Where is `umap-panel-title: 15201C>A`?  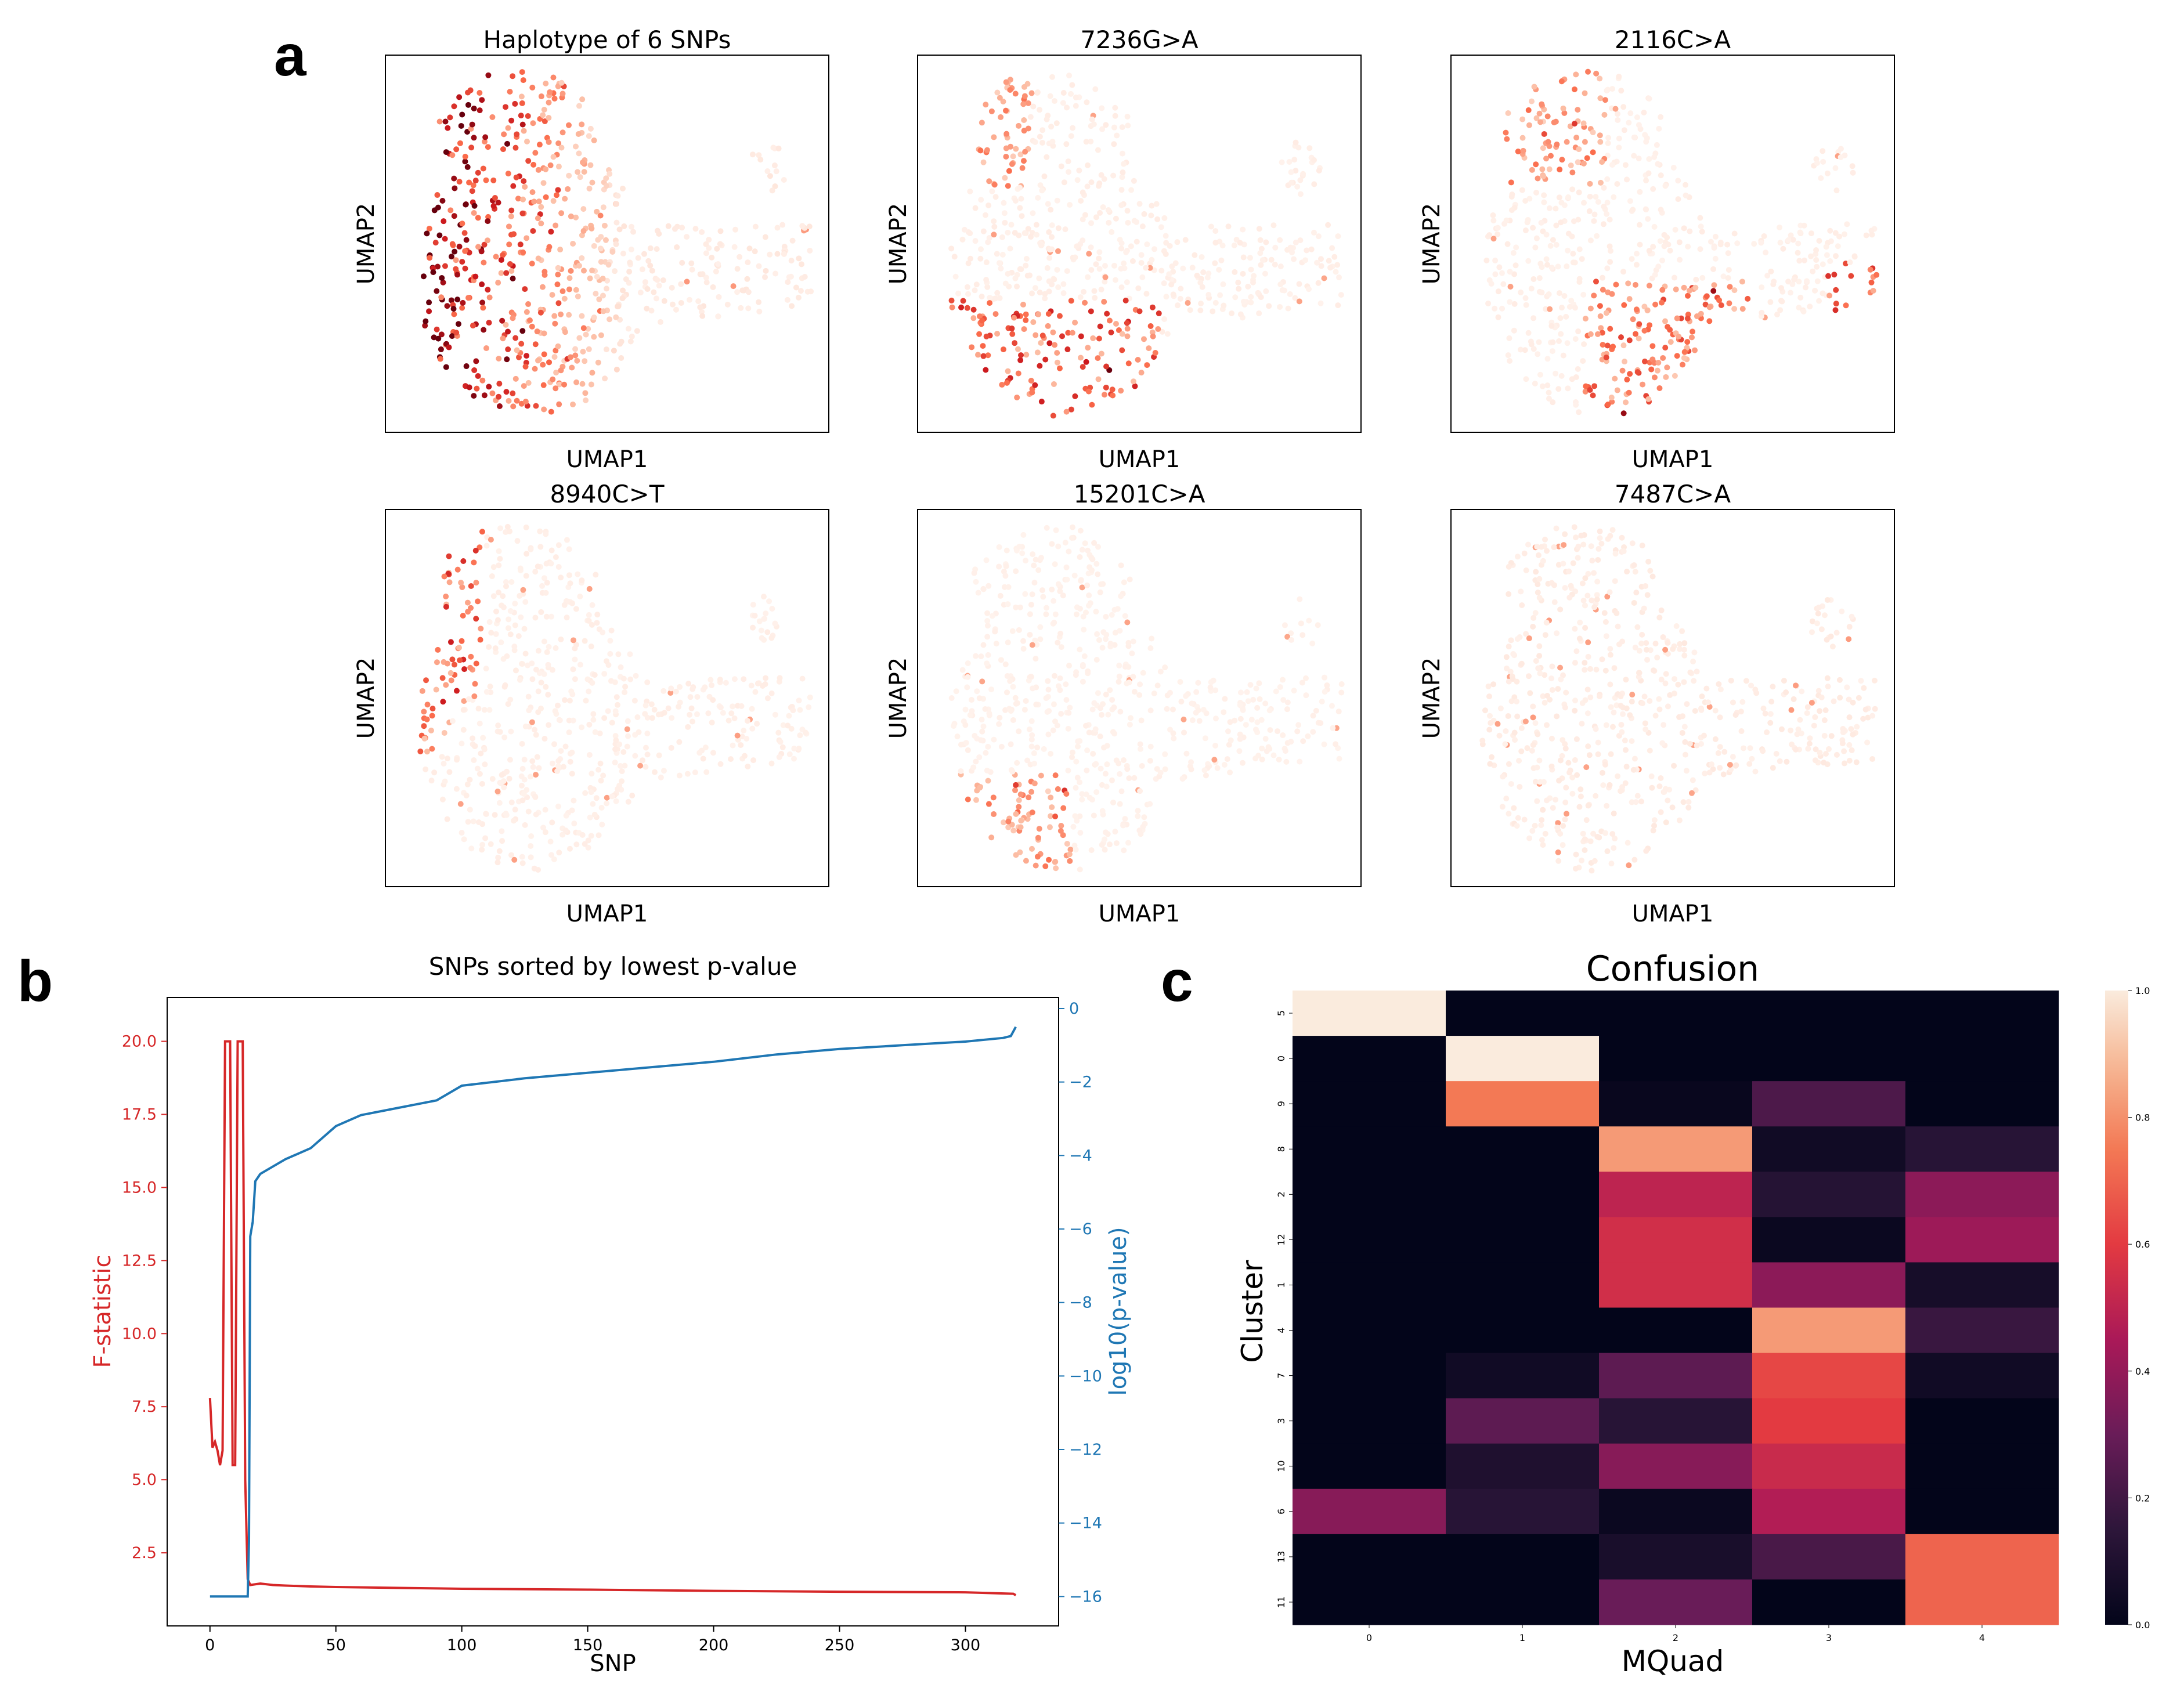 umap-panel-title: 15201C>A is located at coordinates (1139, 494).